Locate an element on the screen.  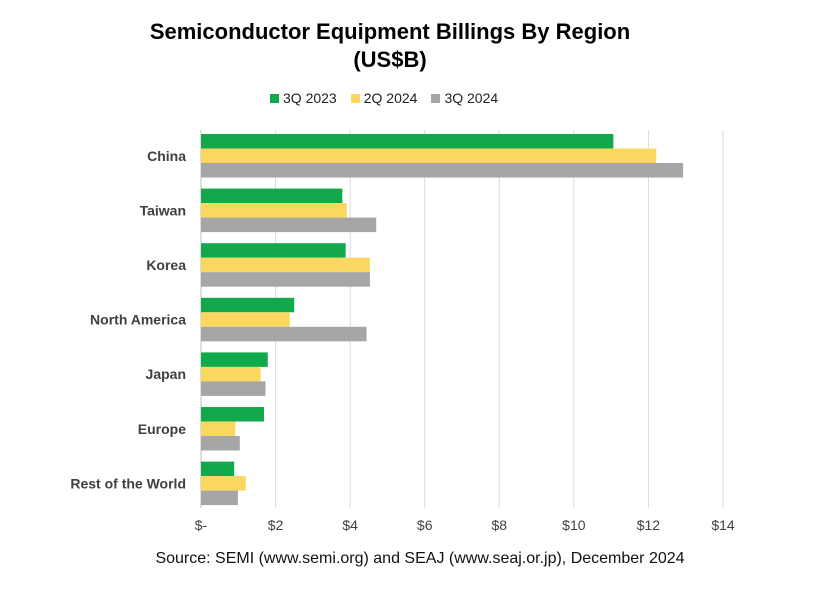
category-label: China is located at coordinates (166, 156).